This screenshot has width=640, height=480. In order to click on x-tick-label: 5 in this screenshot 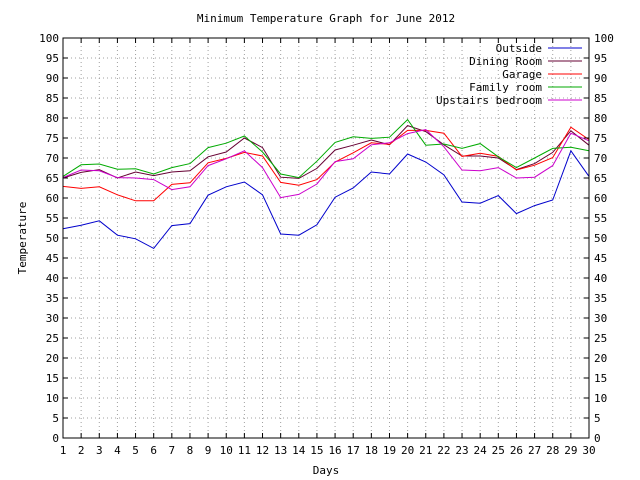, I will do `click(135, 450)`.